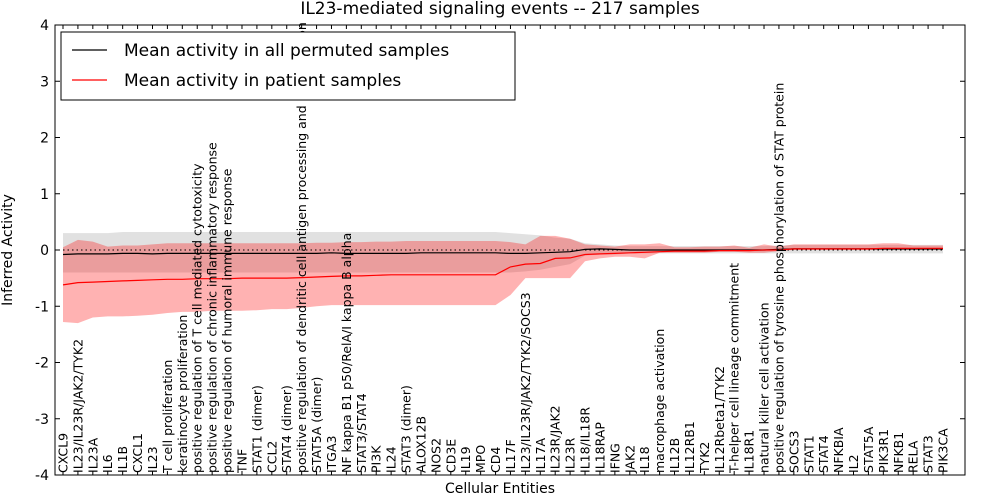 The height and width of the screenshot is (500, 1000). Describe the element at coordinates (540, 455) in the screenshot. I see `x-tick-label: IL17A` at that location.